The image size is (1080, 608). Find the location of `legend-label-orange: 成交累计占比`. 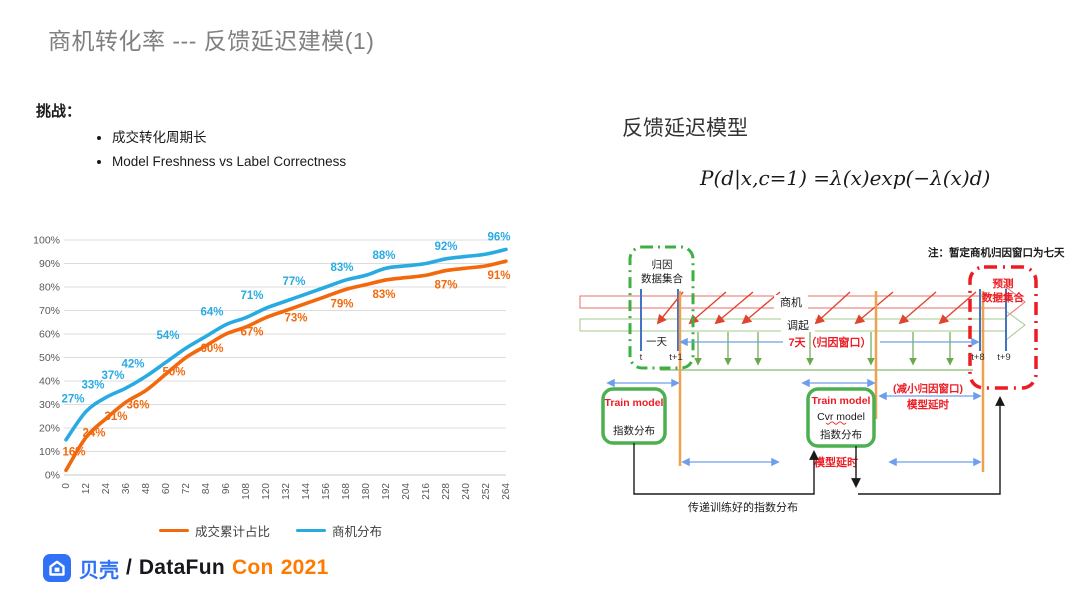

legend-label-orange: 成交累计占比 is located at coordinates (232, 532).